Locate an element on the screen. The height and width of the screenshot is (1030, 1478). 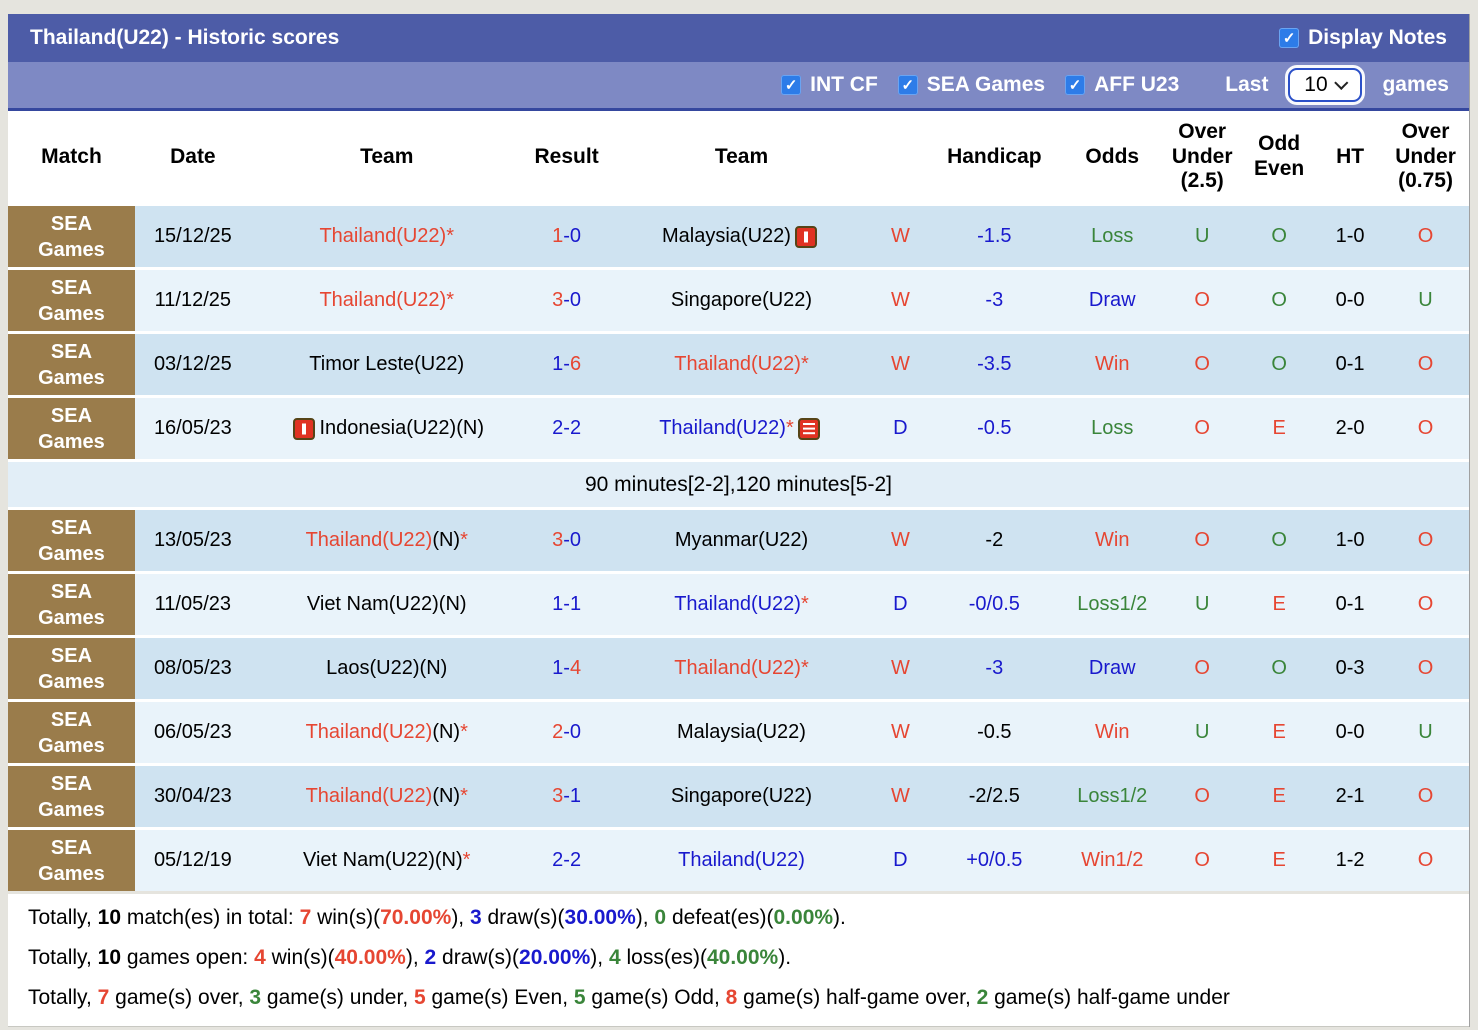
cell-team2: Thailand(U22) is located at coordinates (741, 860).